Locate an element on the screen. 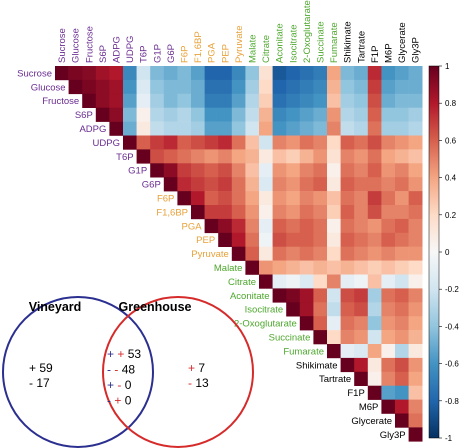 The height and width of the screenshot is (448, 474). colorbar-tick-label-2: 0.6 is located at coordinates (451, 140).